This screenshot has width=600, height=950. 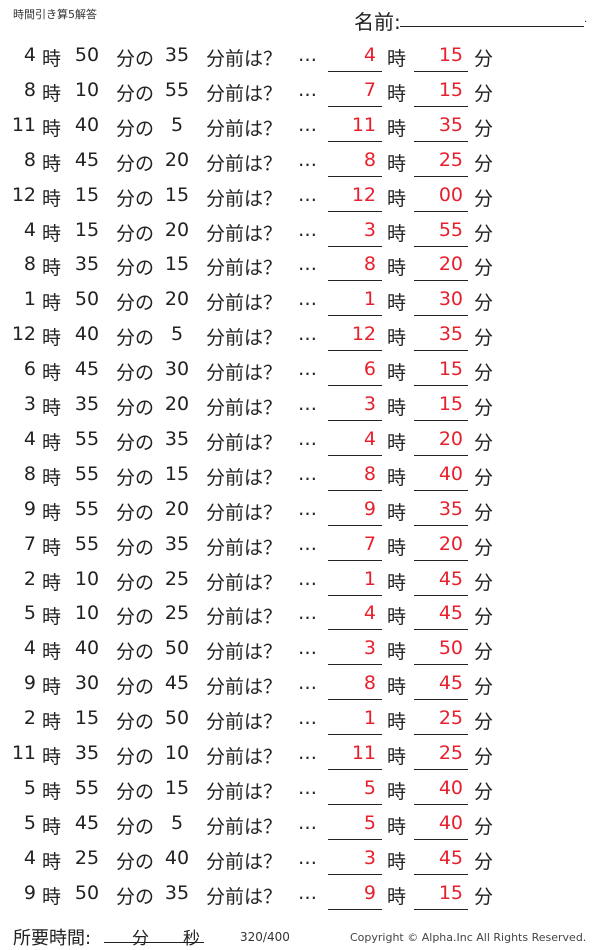 What do you see at coordinates (177, 55) in the screenshot?
I see `subtract-minutes: 35` at bounding box center [177, 55].